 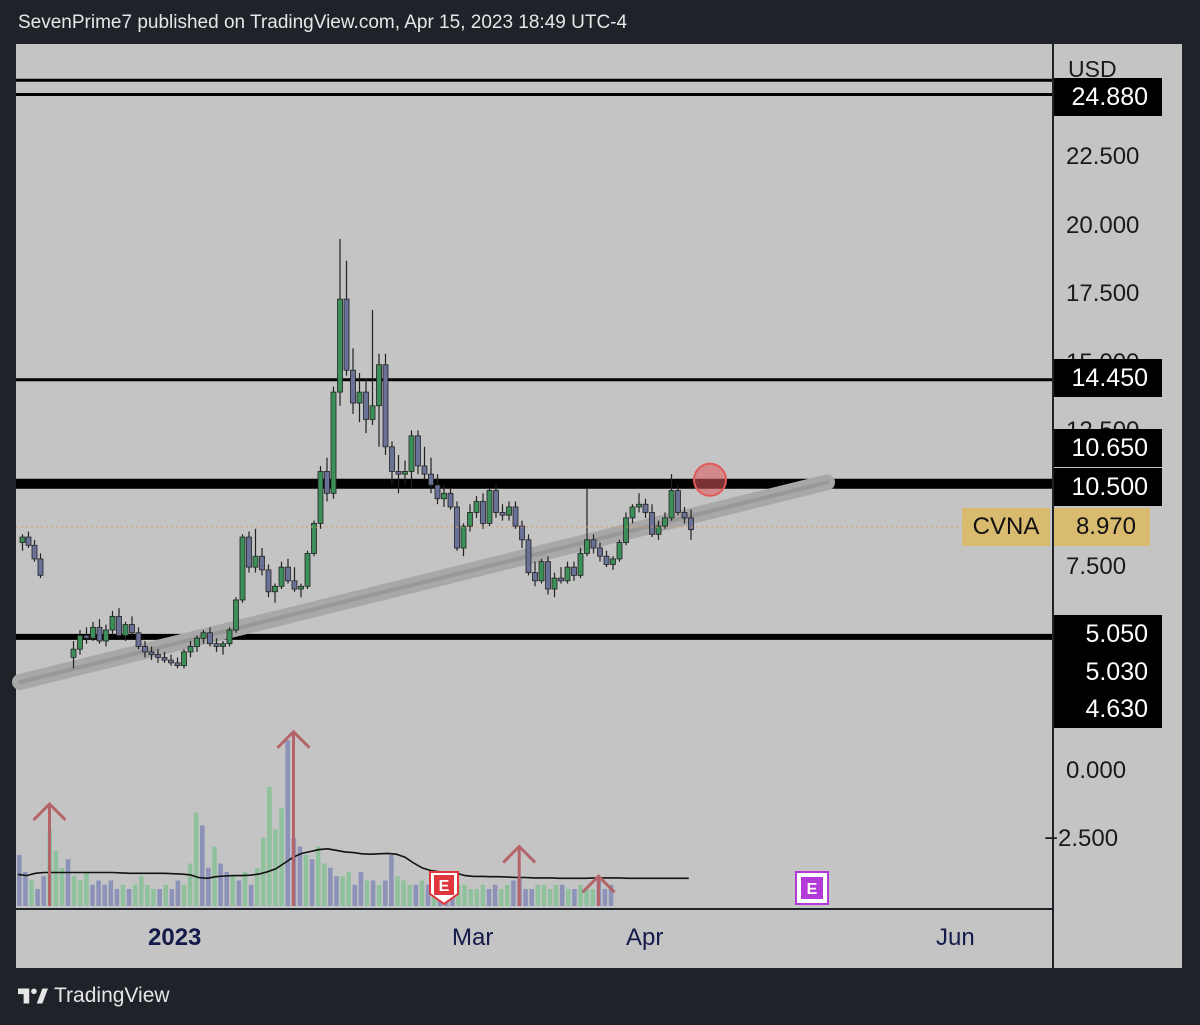 What do you see at coordinates (1096, 566) in the screenshot?
I see `y-tick-label: 7.500` at bounding box center [1096, 566].